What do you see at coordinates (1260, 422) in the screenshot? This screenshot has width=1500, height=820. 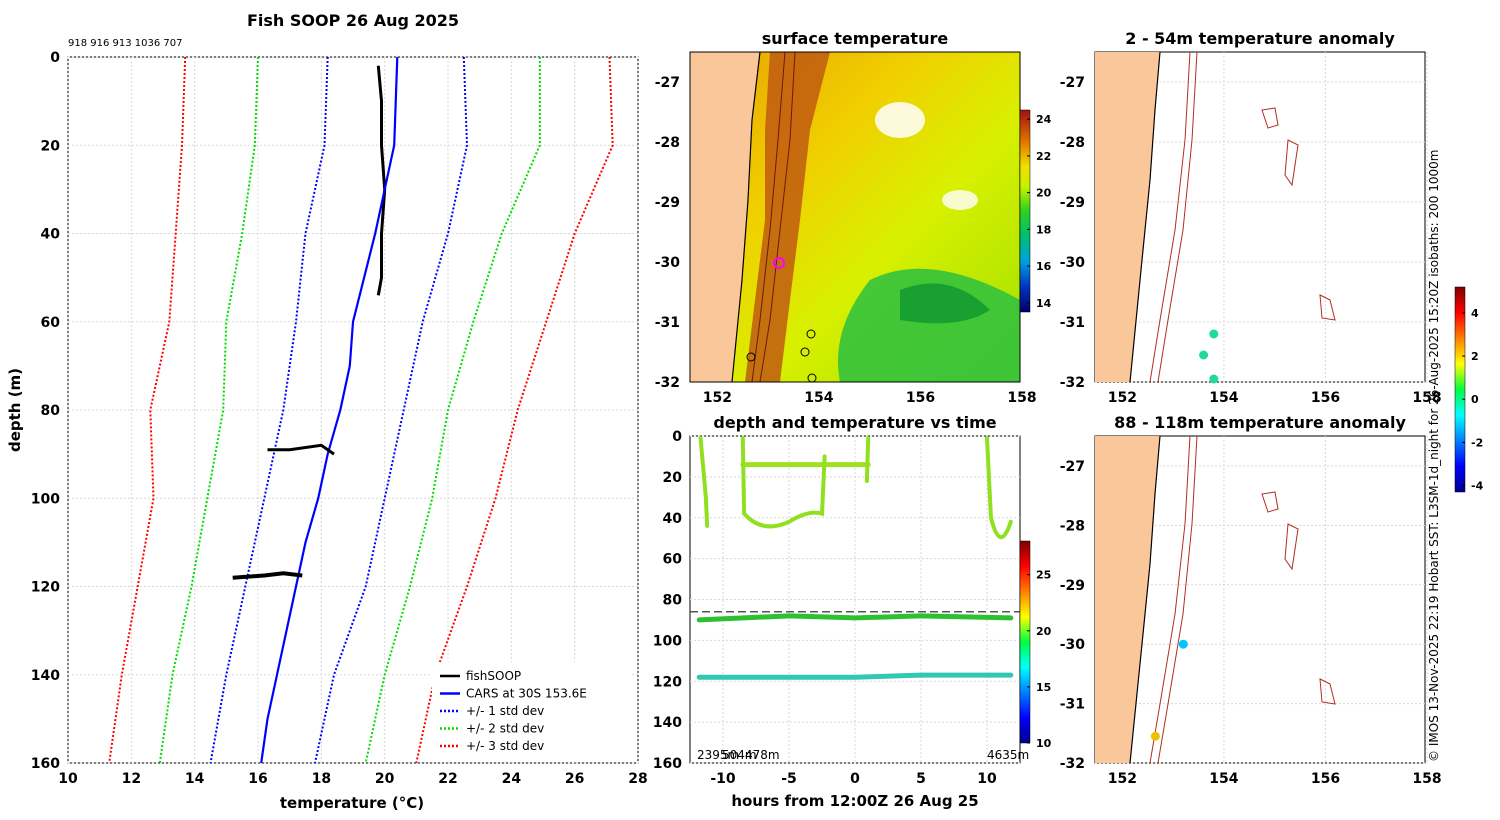 I see `map3-title: 88 - 118m temperature anomaly` at bounding box center [1260, 422].